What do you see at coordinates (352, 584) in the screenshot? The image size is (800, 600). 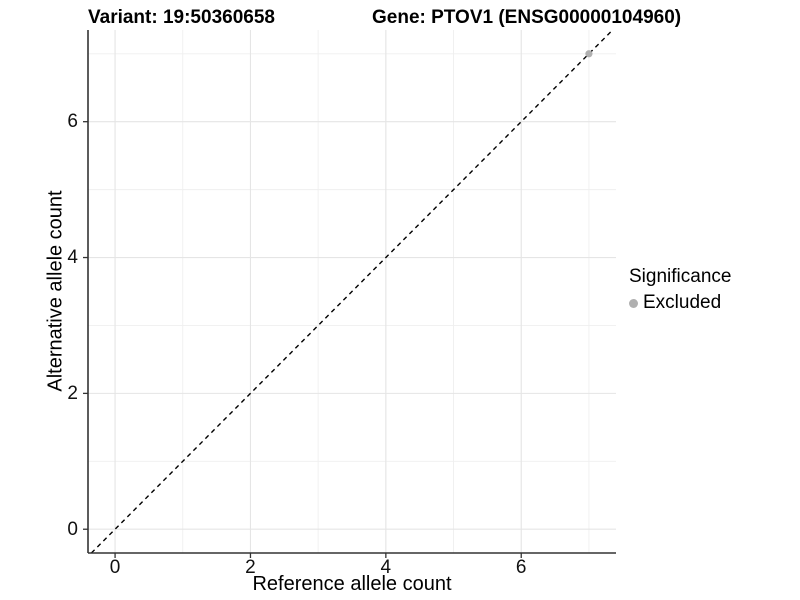 I see `x-axis-title: Reference allele count` at bounding box center [352, 584].